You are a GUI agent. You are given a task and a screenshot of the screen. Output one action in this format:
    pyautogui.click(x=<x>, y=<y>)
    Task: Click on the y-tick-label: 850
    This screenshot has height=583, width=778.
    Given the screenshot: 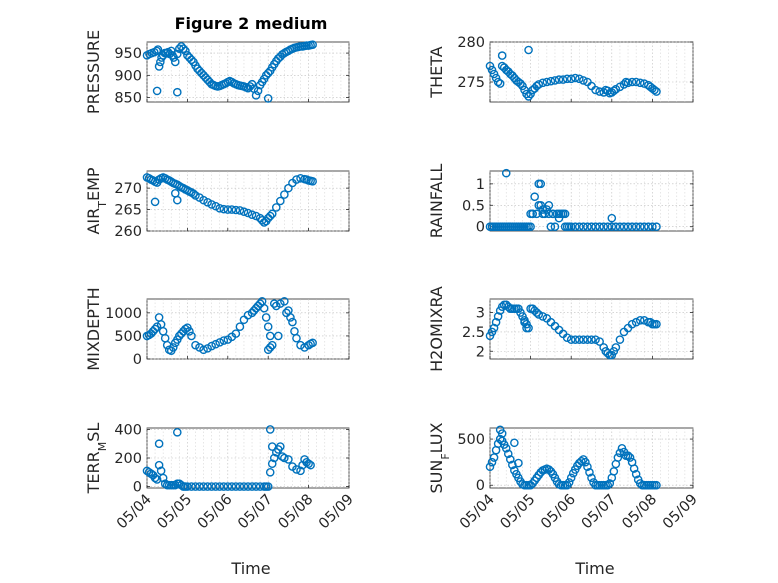 What is the action you would take?
    pyautogui.click(x=128, y=99)
    